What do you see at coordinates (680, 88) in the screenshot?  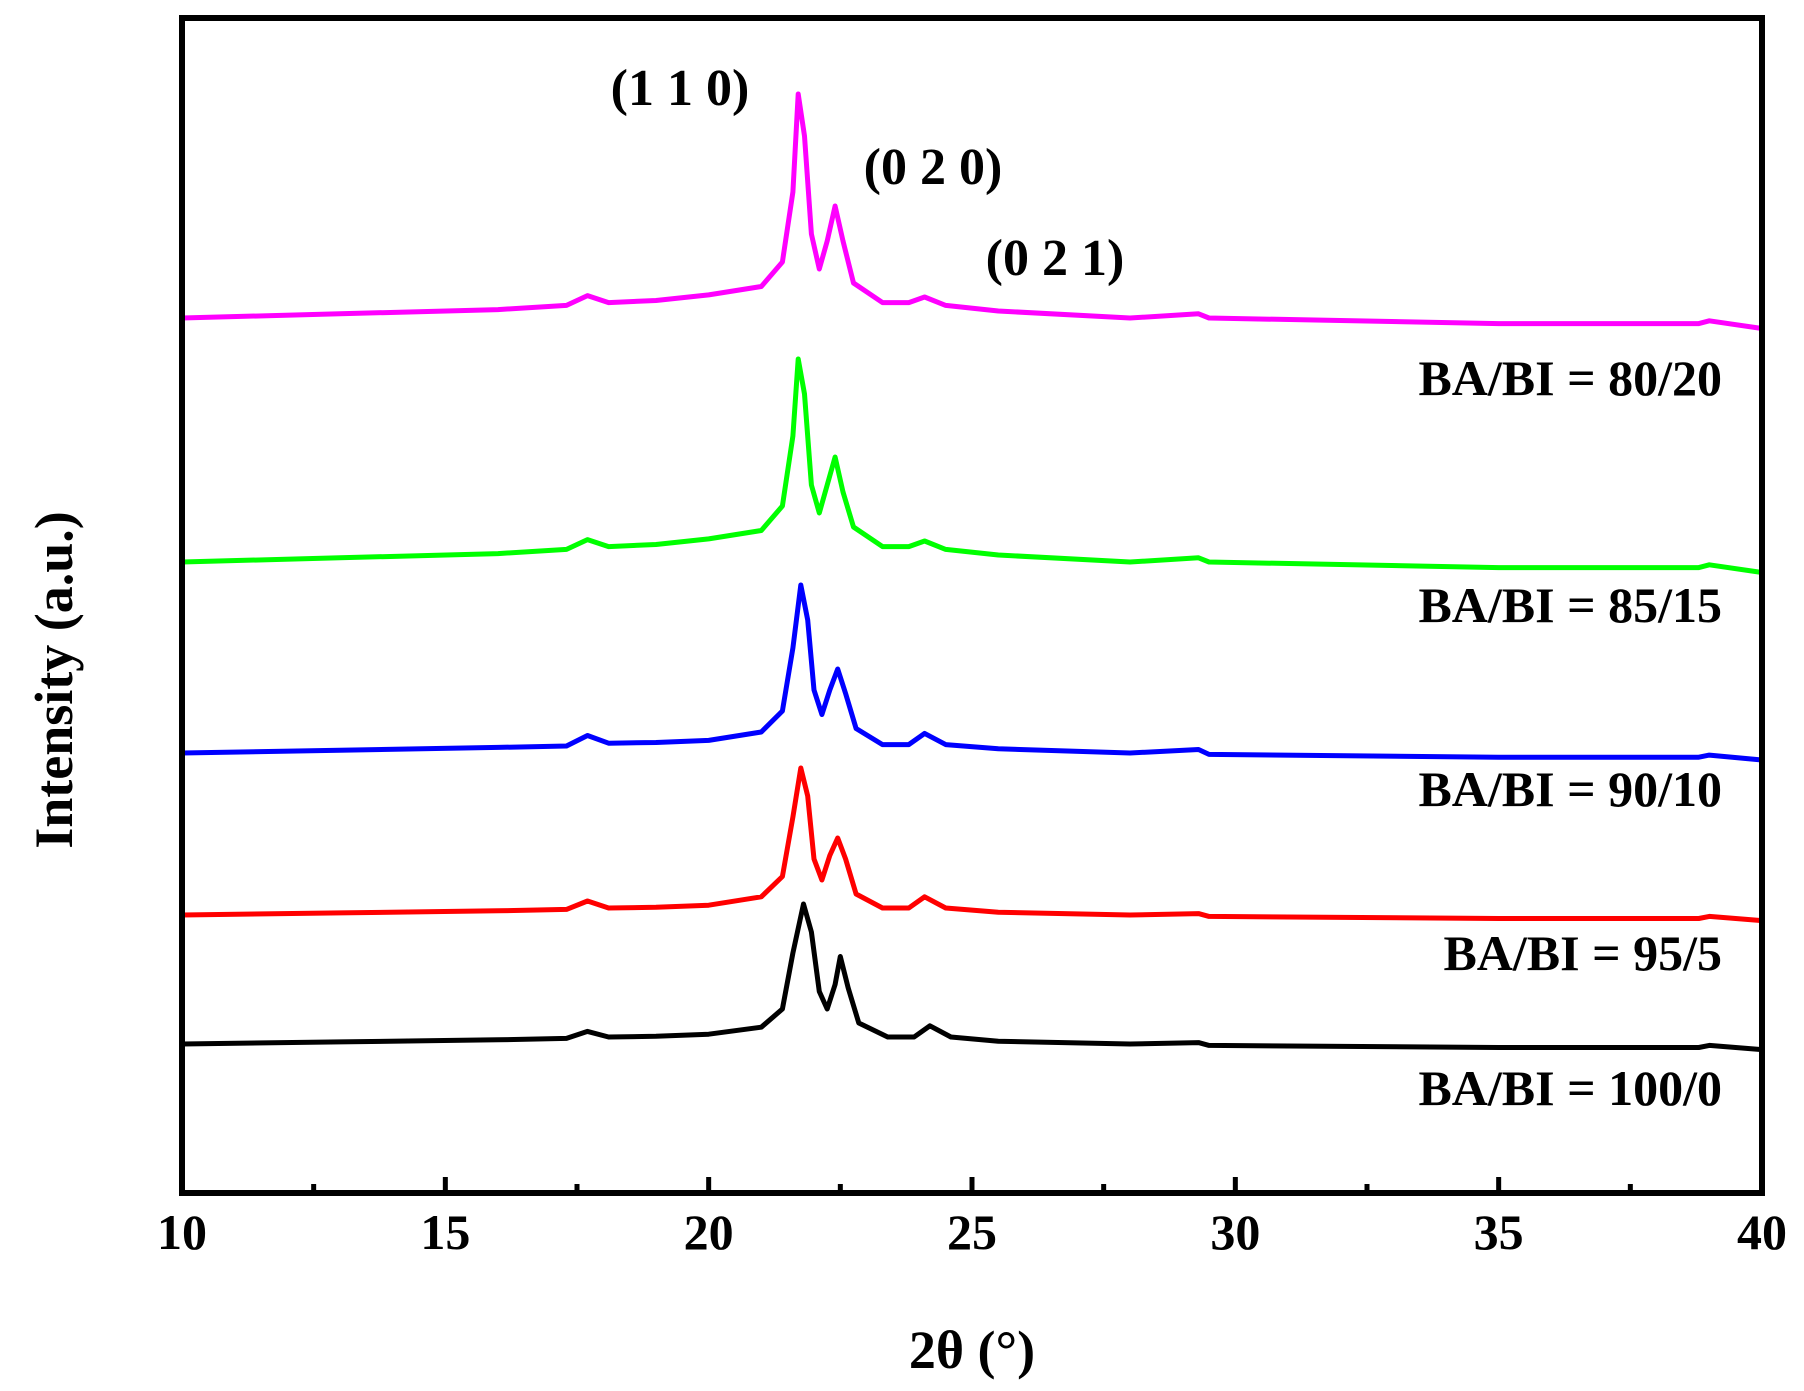 I see `peak-annotation: (1 1 0)` at bounding box center [680, 88].